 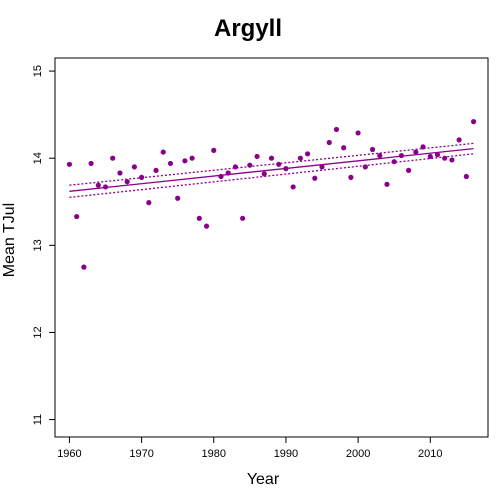 What do you see at coordinates (214, 454) in the screenshot?
I see `x-tick-label: 1980` at bounding box center [214, 454].